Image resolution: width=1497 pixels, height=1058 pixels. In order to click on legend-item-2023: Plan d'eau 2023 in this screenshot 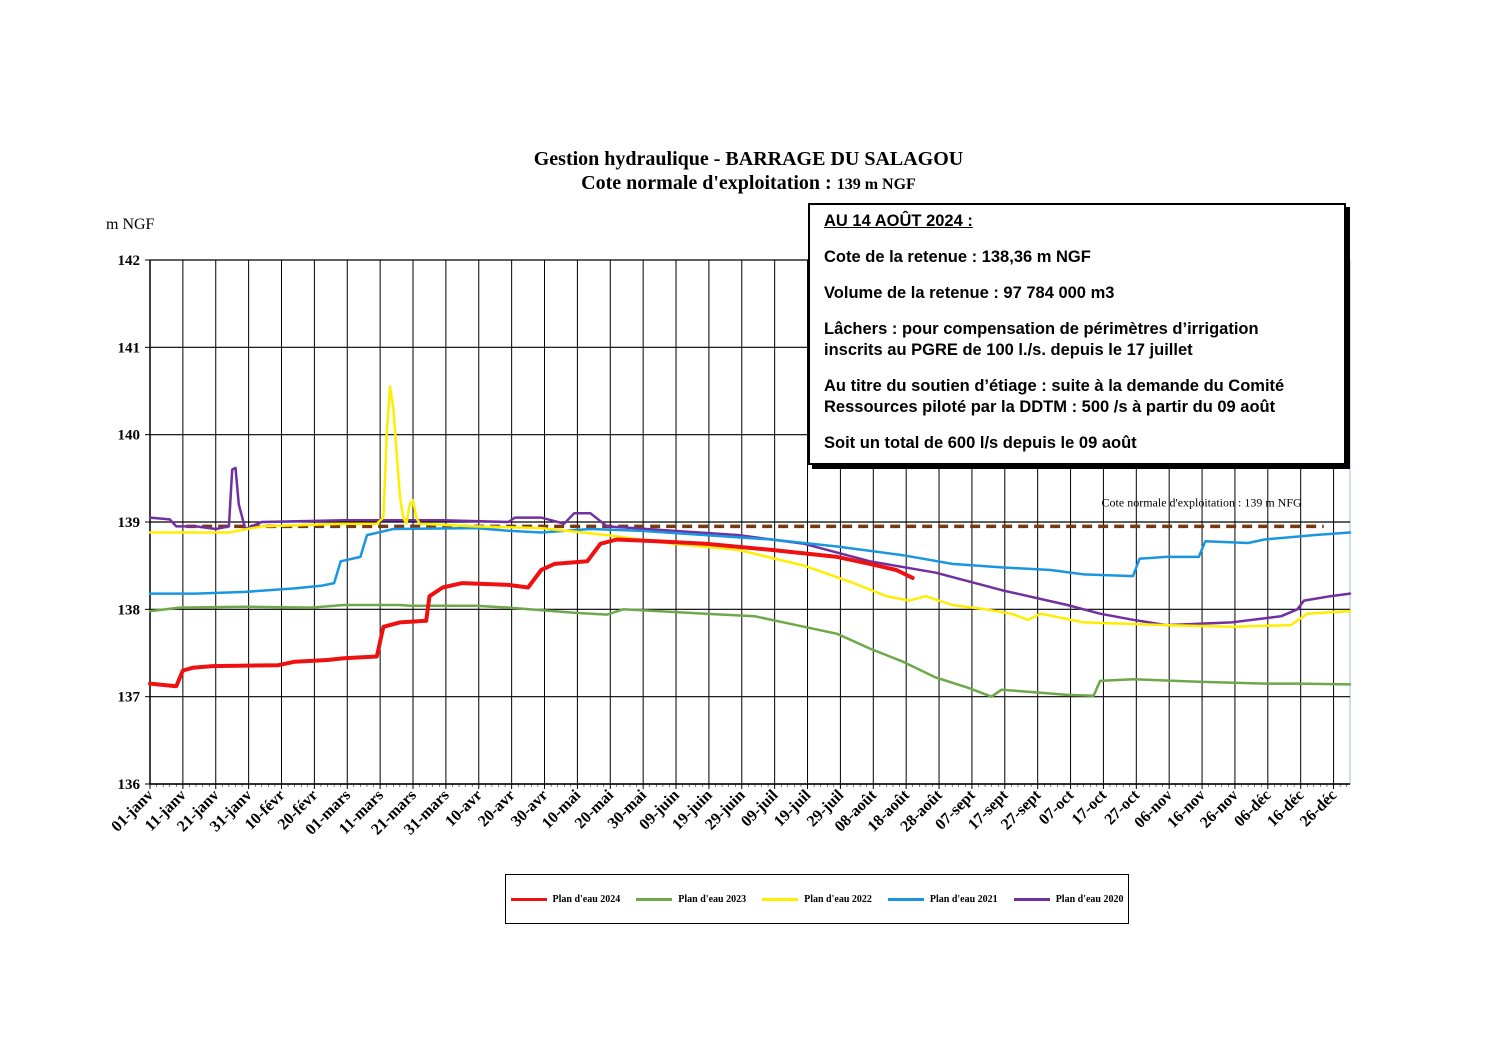, I will do `click(691, 899)`.